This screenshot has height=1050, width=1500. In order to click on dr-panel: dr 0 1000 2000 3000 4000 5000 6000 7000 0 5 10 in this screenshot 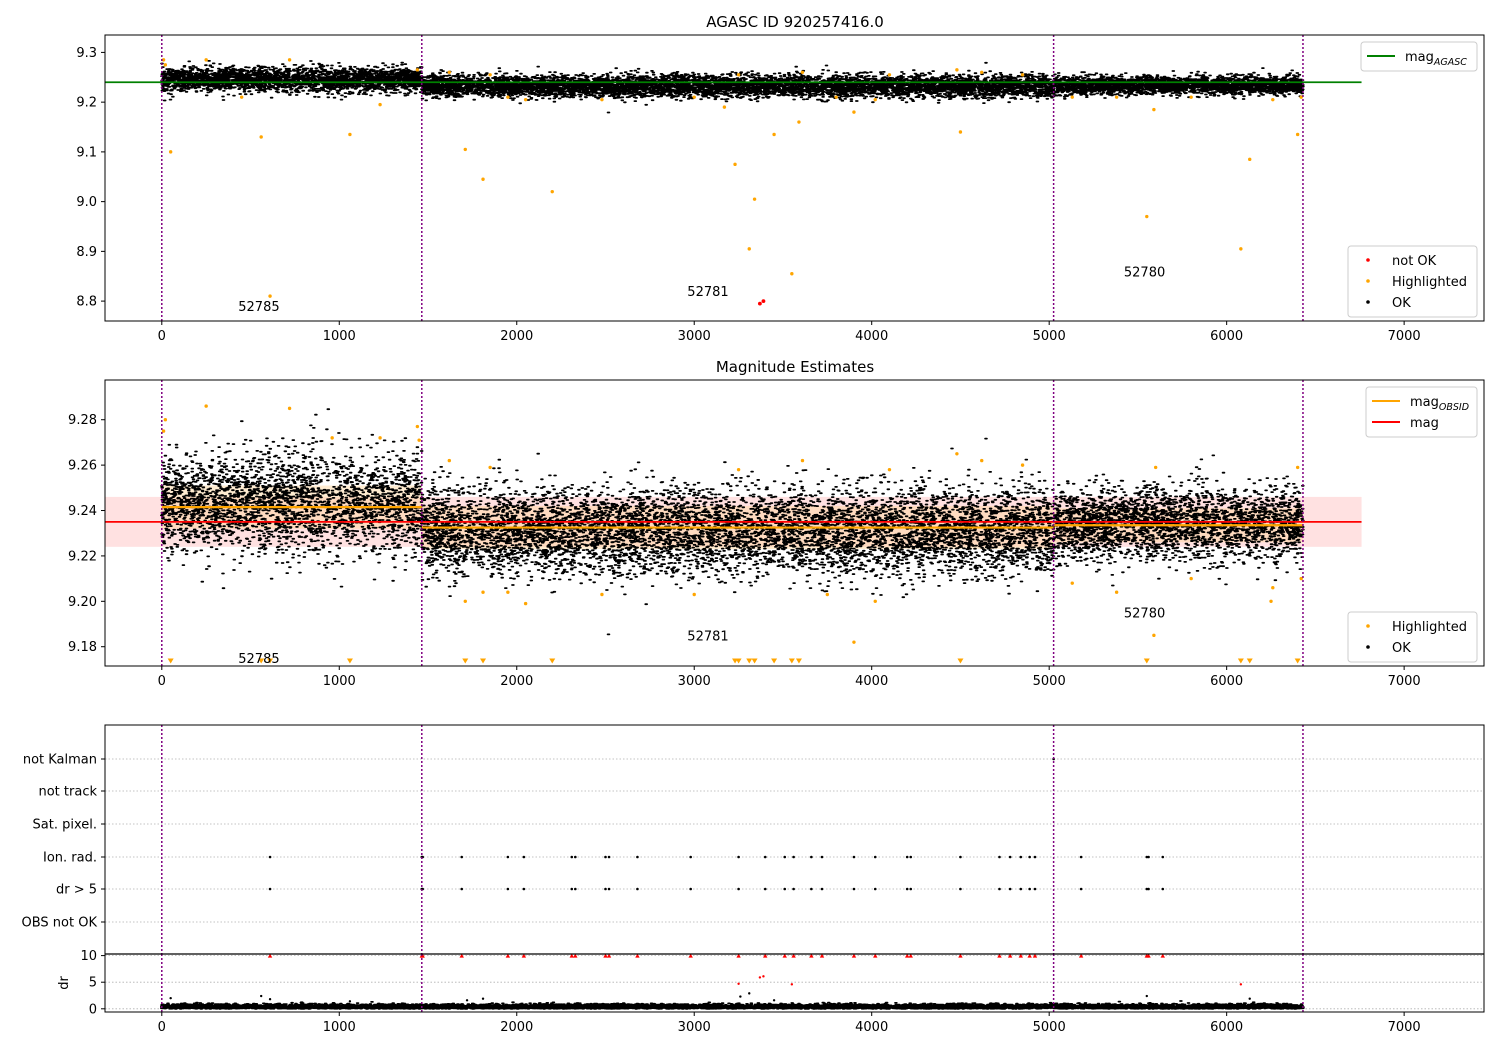, I will do `click(771, 992)`.